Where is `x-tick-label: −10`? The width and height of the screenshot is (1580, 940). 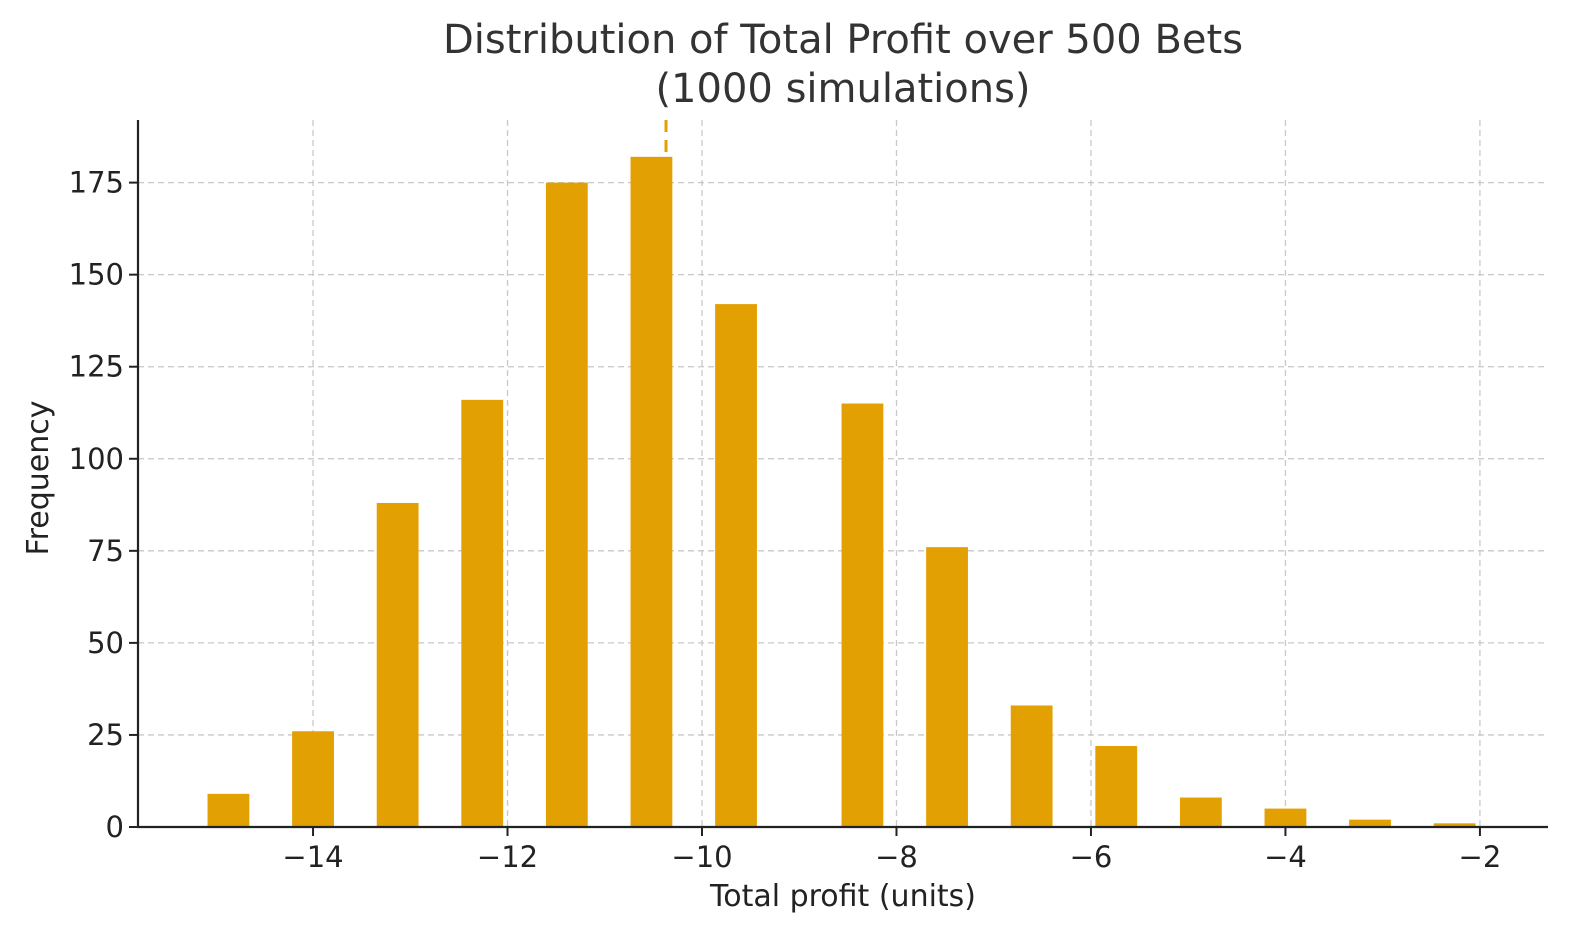
x-tick-label: −10 is located at coordinates (701, 857).